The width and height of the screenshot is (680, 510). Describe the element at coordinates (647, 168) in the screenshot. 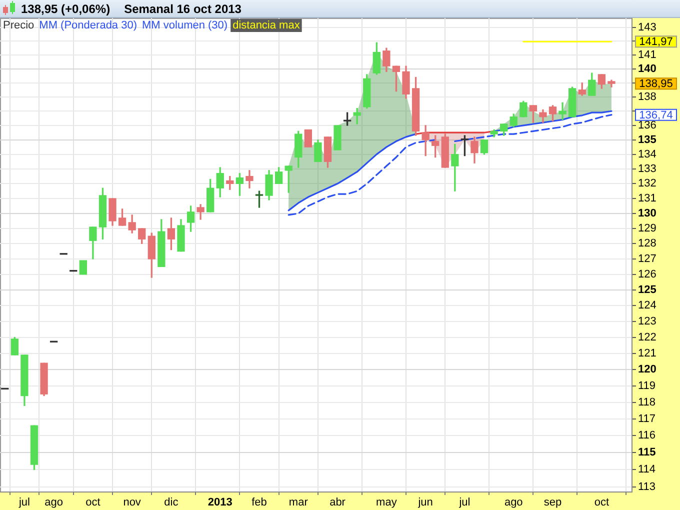

I see `y-tick-label: 133` at that location.